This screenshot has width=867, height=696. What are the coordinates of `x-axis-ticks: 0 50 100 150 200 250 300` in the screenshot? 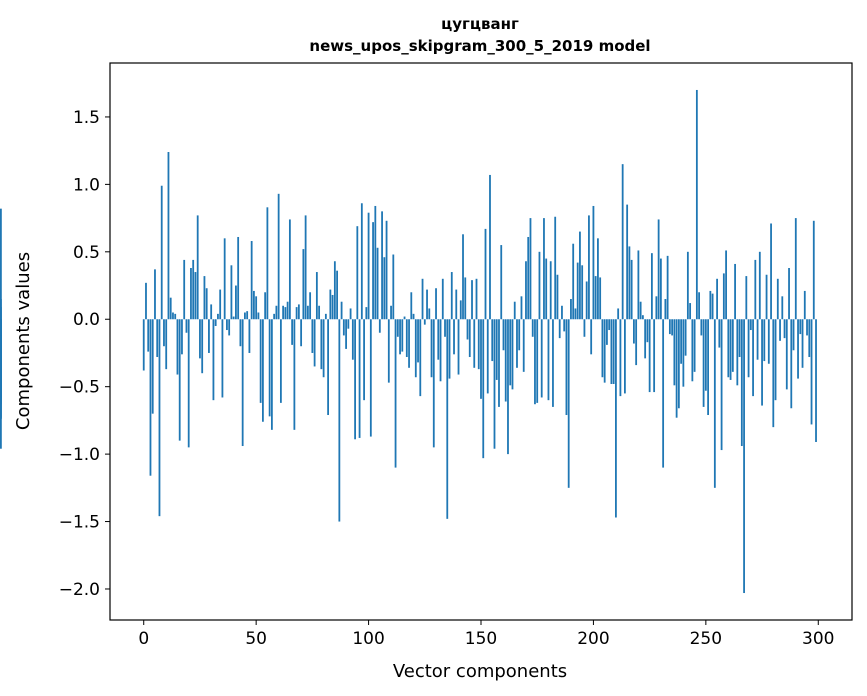 It's located at (486, 634).